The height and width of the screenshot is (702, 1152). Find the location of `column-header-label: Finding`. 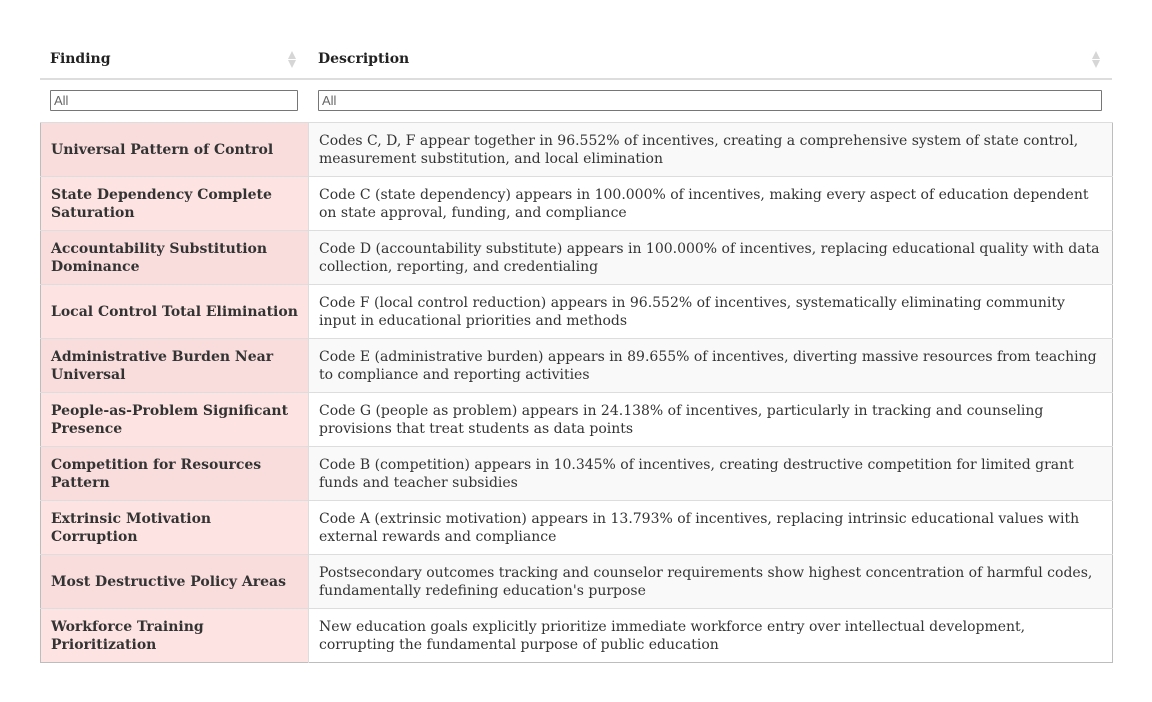

column-header-label: Finding is located at coordinates (80, 59).